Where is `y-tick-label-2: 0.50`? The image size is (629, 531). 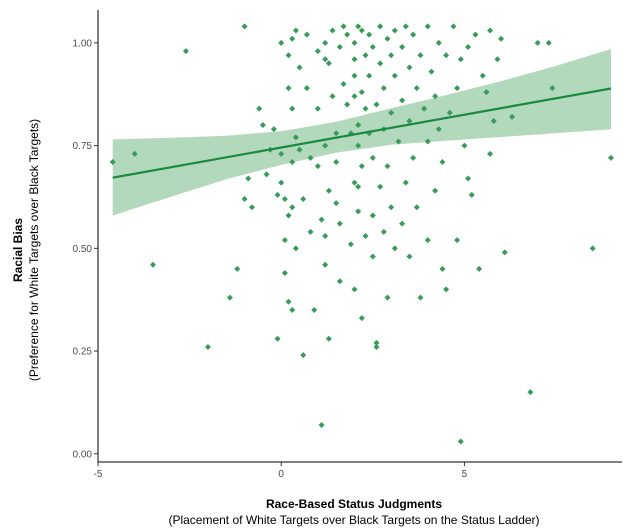
y-tick-label-2: 0.50 is located at coordinates (83, 249).